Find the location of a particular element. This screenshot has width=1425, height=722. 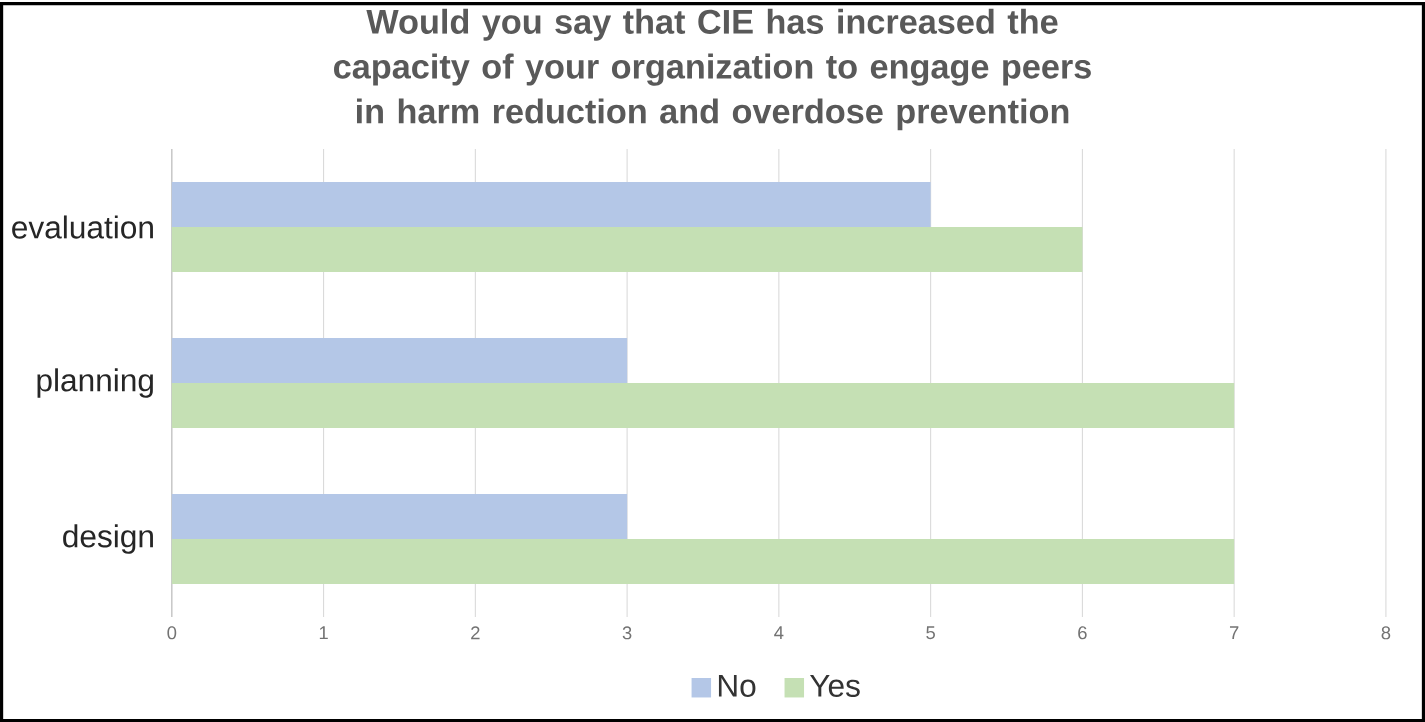

x-tick-label: 6 is located at coordinates (1082, 633).